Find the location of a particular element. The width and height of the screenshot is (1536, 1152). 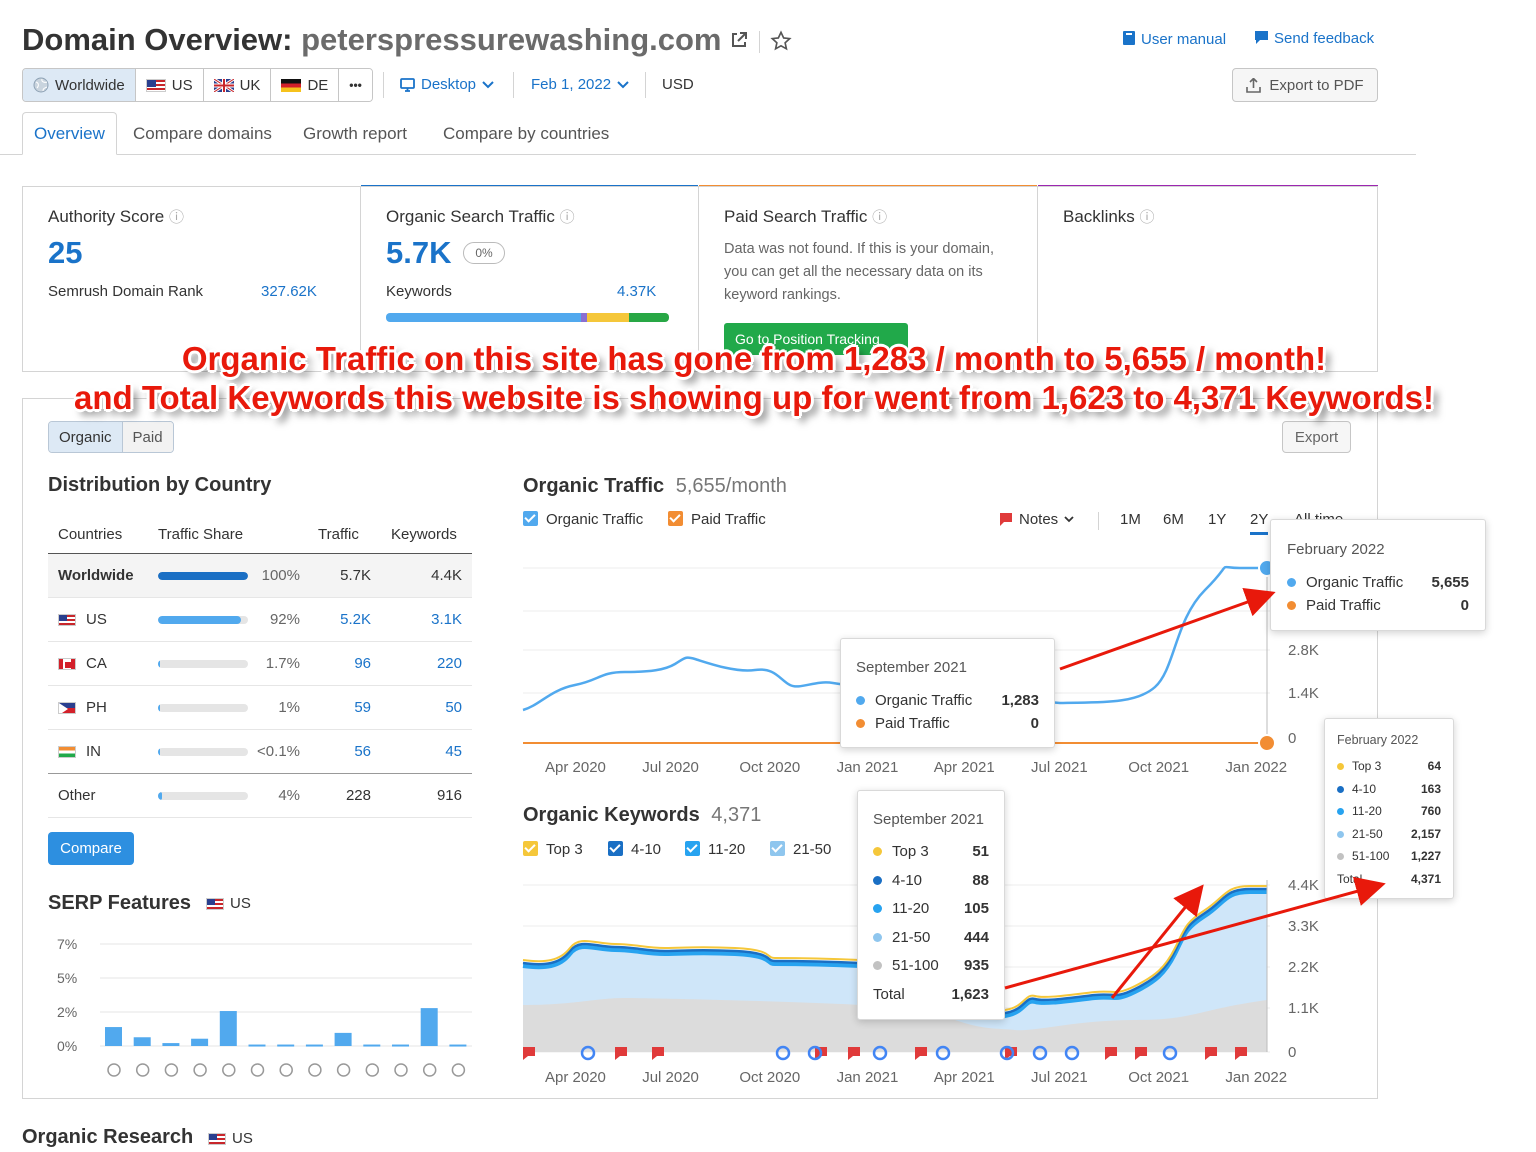

toggle-paid: Paid is located at coordinates (147, 437).